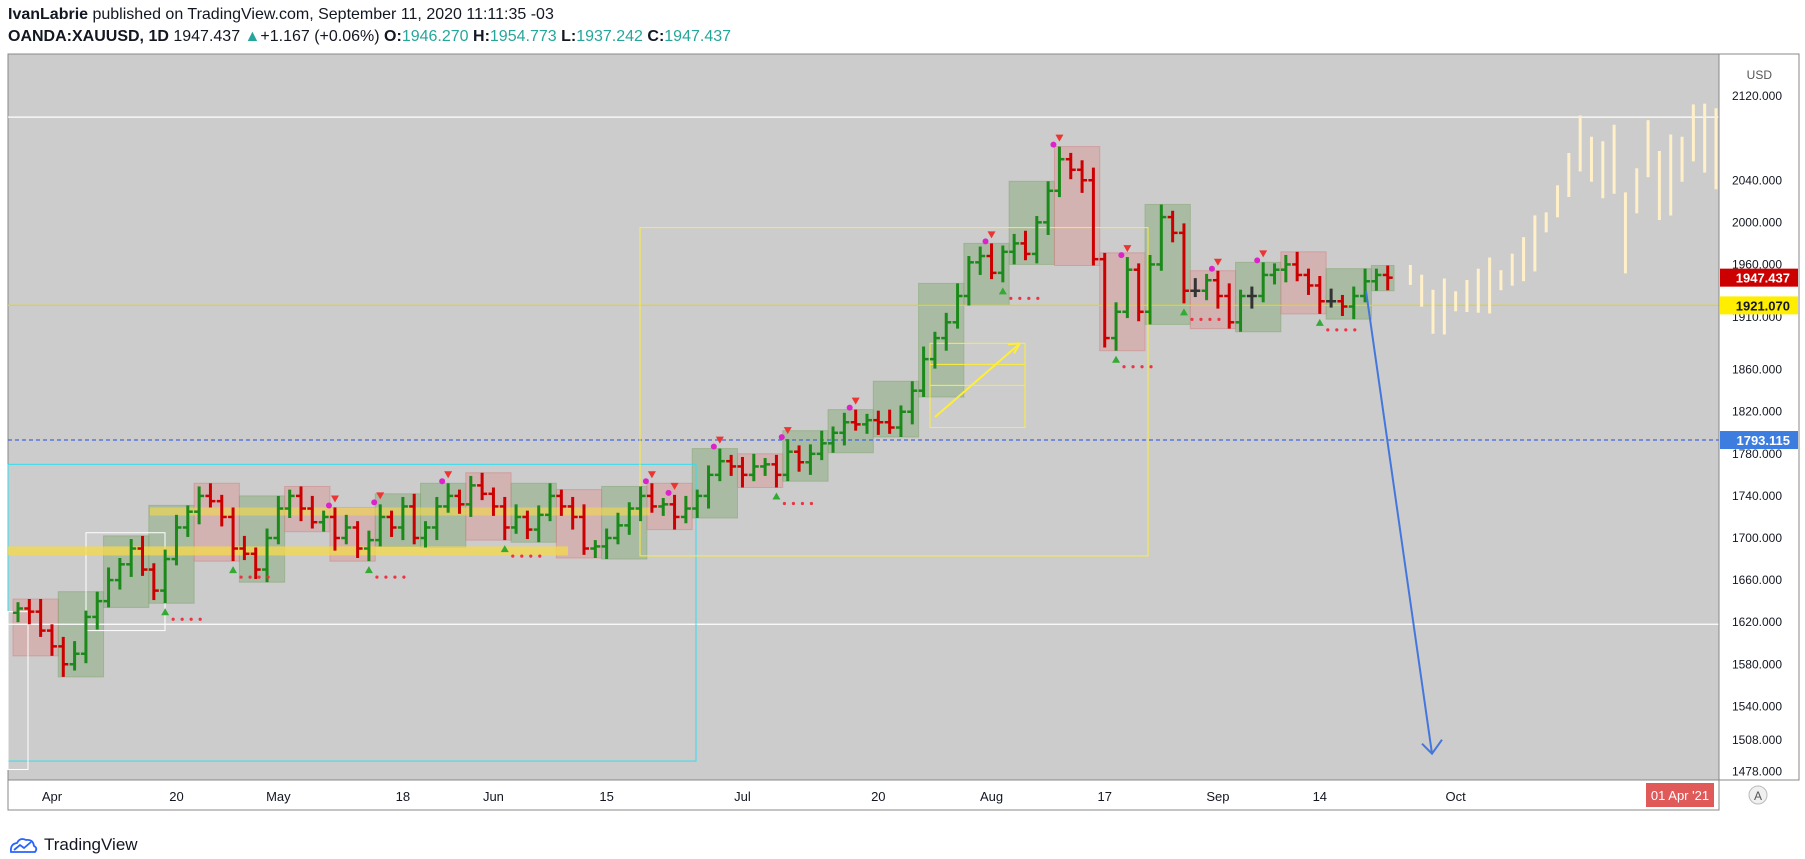  Describe the element at coordinates (252, 36) in the screenshot. I see `up-arrow-icon: ▲` at that location.